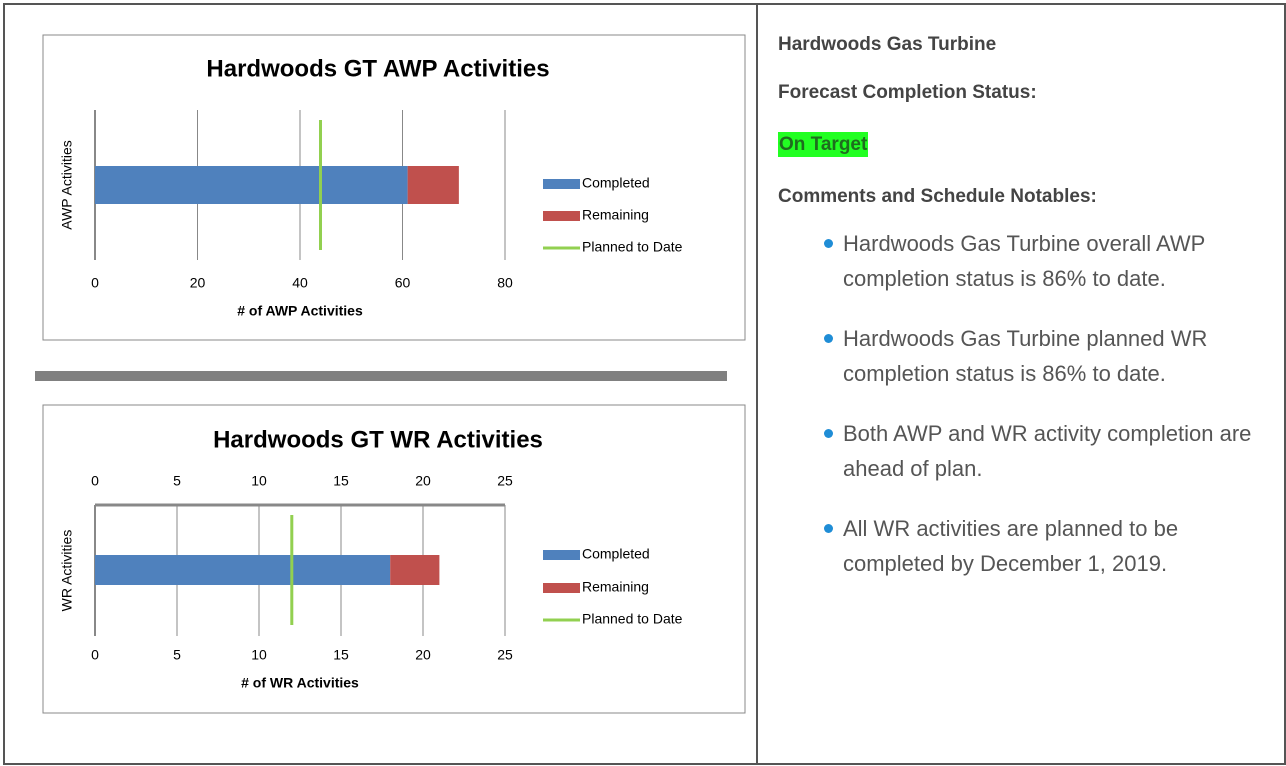 Image resolution: width=1286 pixels, height=766 pixels. I want to click on divider, so click(757, 383).